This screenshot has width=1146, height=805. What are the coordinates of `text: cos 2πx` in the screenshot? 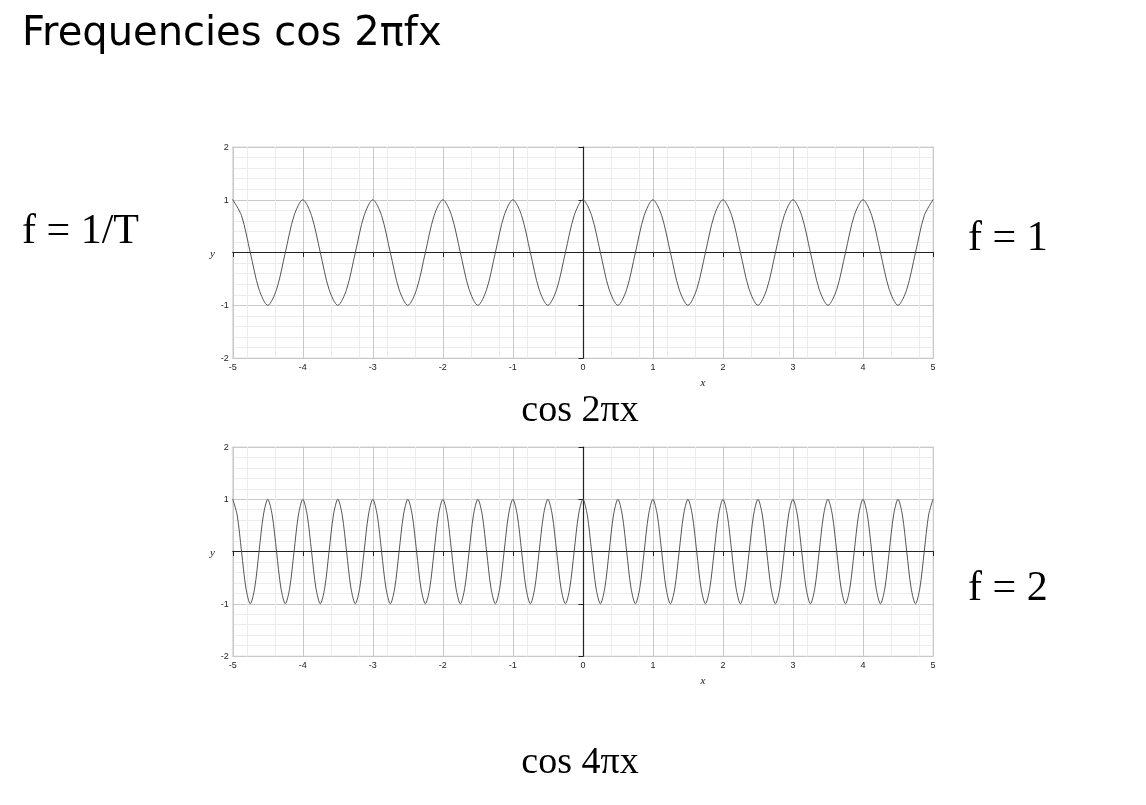 It's located at (580, 408).